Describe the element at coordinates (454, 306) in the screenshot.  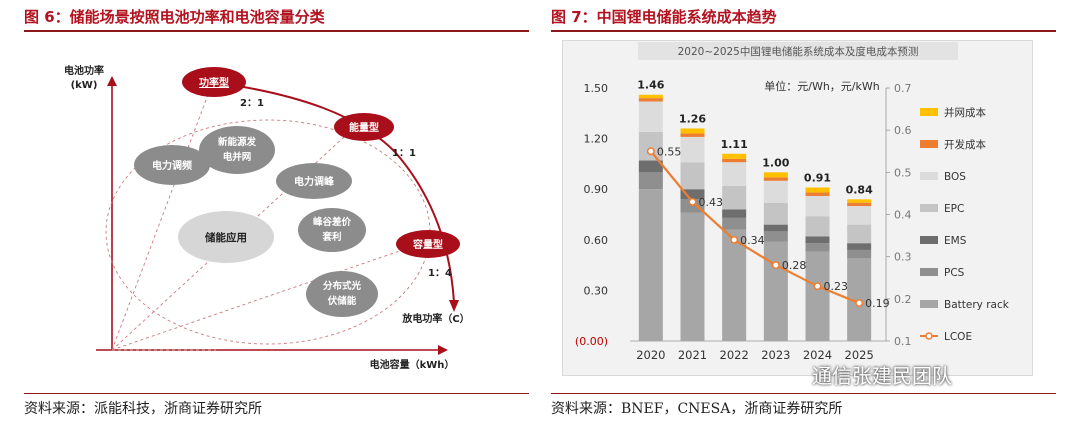
I see `discharge-curve-arrow-icon` at that location.